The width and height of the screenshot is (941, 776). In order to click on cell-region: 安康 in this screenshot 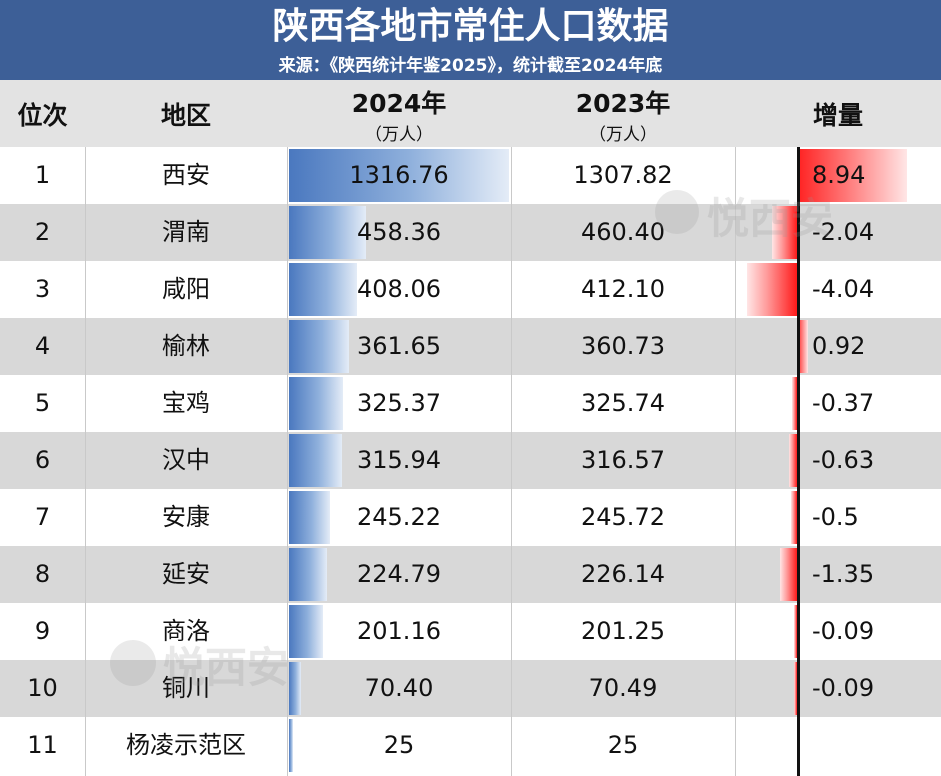, I will do `click(186, 517)`.